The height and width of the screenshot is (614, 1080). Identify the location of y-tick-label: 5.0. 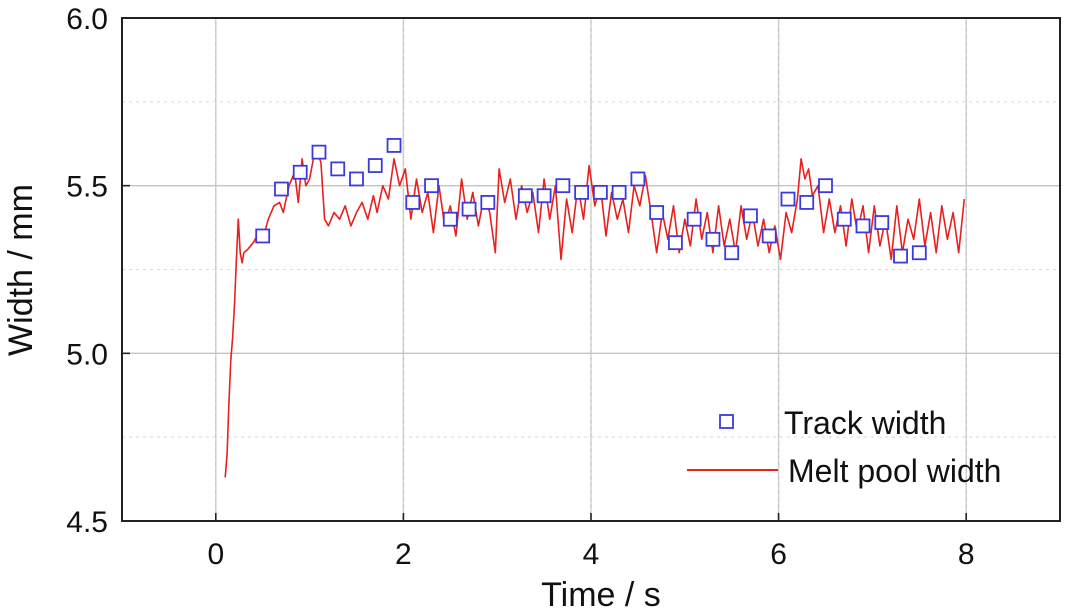
(87, 354).